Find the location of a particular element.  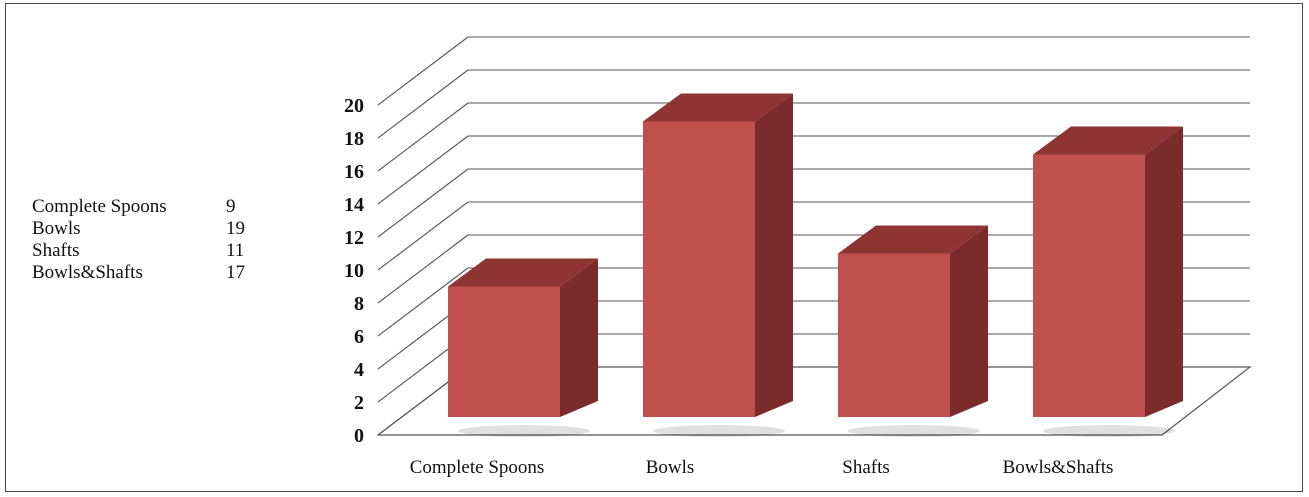

data-table-category: Shafts is located at coordinates (56, 250).